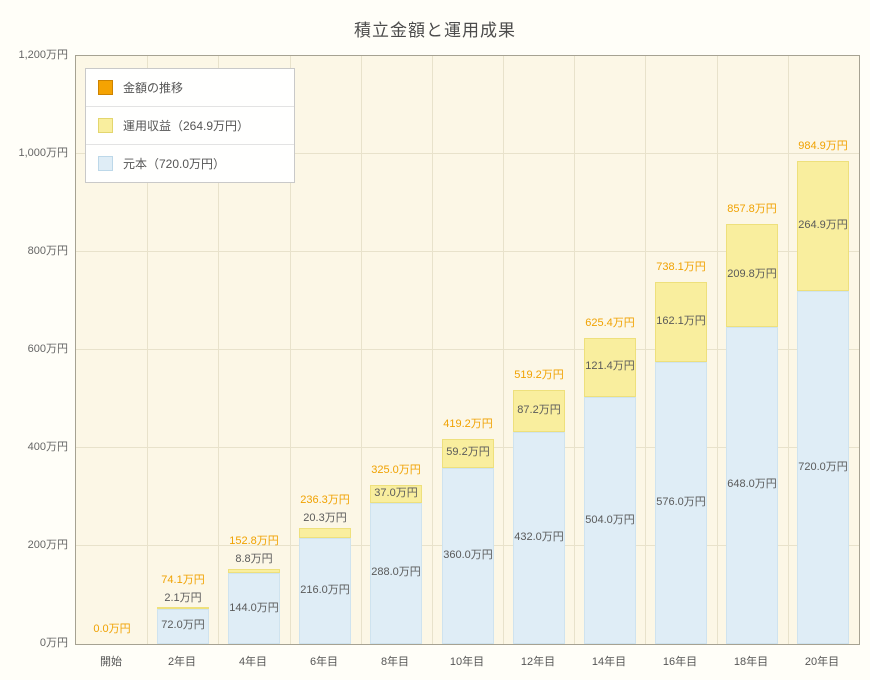 This screenshot has width=870, height=680. What do you see at coordinates (53, 643) in the screenshot?
I see `y-axis-tick-label: 0万円` at bounding box center [53, 643].